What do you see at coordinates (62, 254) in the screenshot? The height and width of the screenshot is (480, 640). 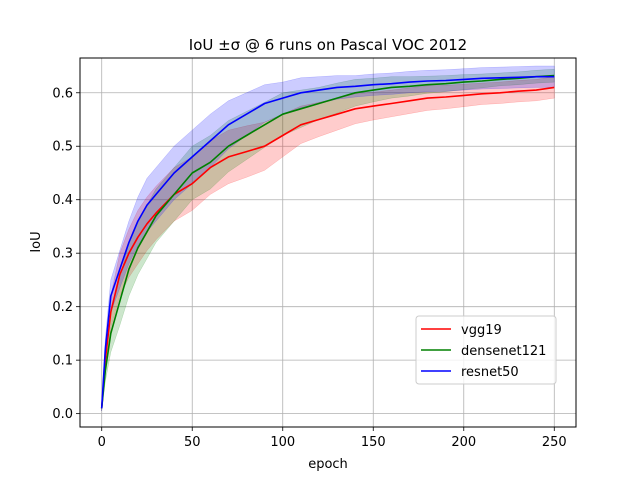 I see `y-tick-label: 0.3` at bounding box center [62, 254].